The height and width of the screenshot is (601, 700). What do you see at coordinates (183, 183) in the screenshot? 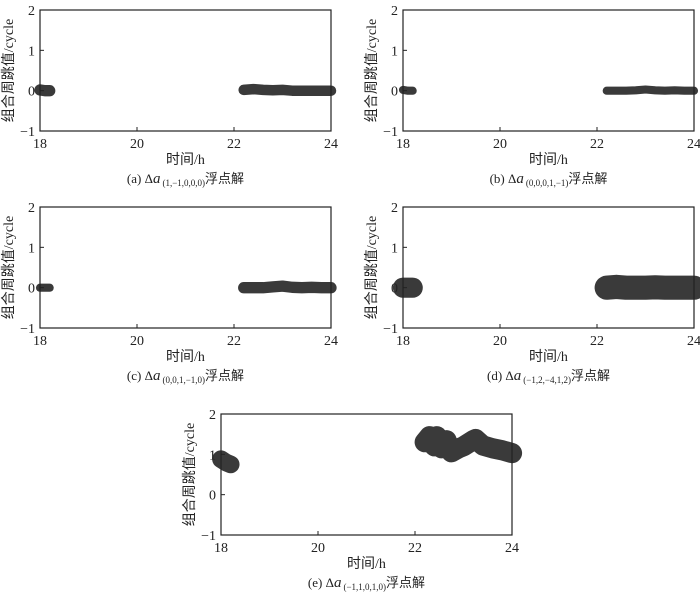
I see `caption-subscript: (1,−1,0,0,0)` at bounding box center [183, 183].